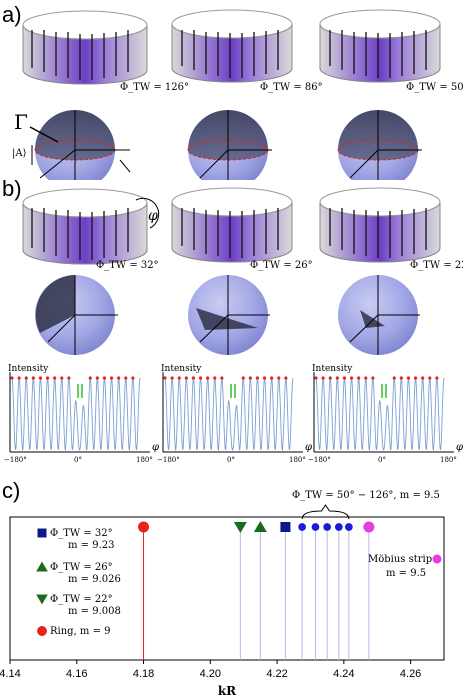  I want to click on x-tick-label: 4.16, so click(76, 674).